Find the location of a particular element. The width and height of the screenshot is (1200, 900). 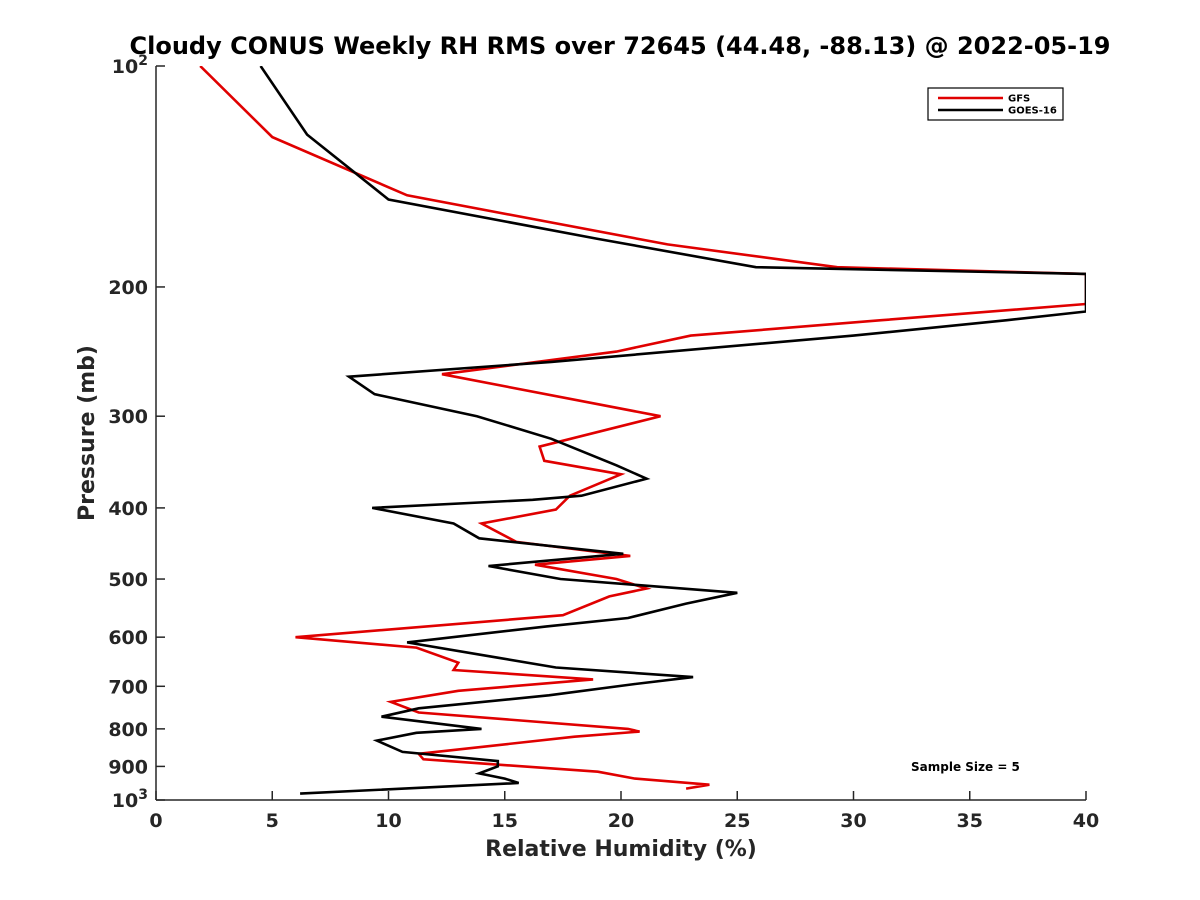

y-axis-label: Pressure (mb) is located at coordinates (87, 433).